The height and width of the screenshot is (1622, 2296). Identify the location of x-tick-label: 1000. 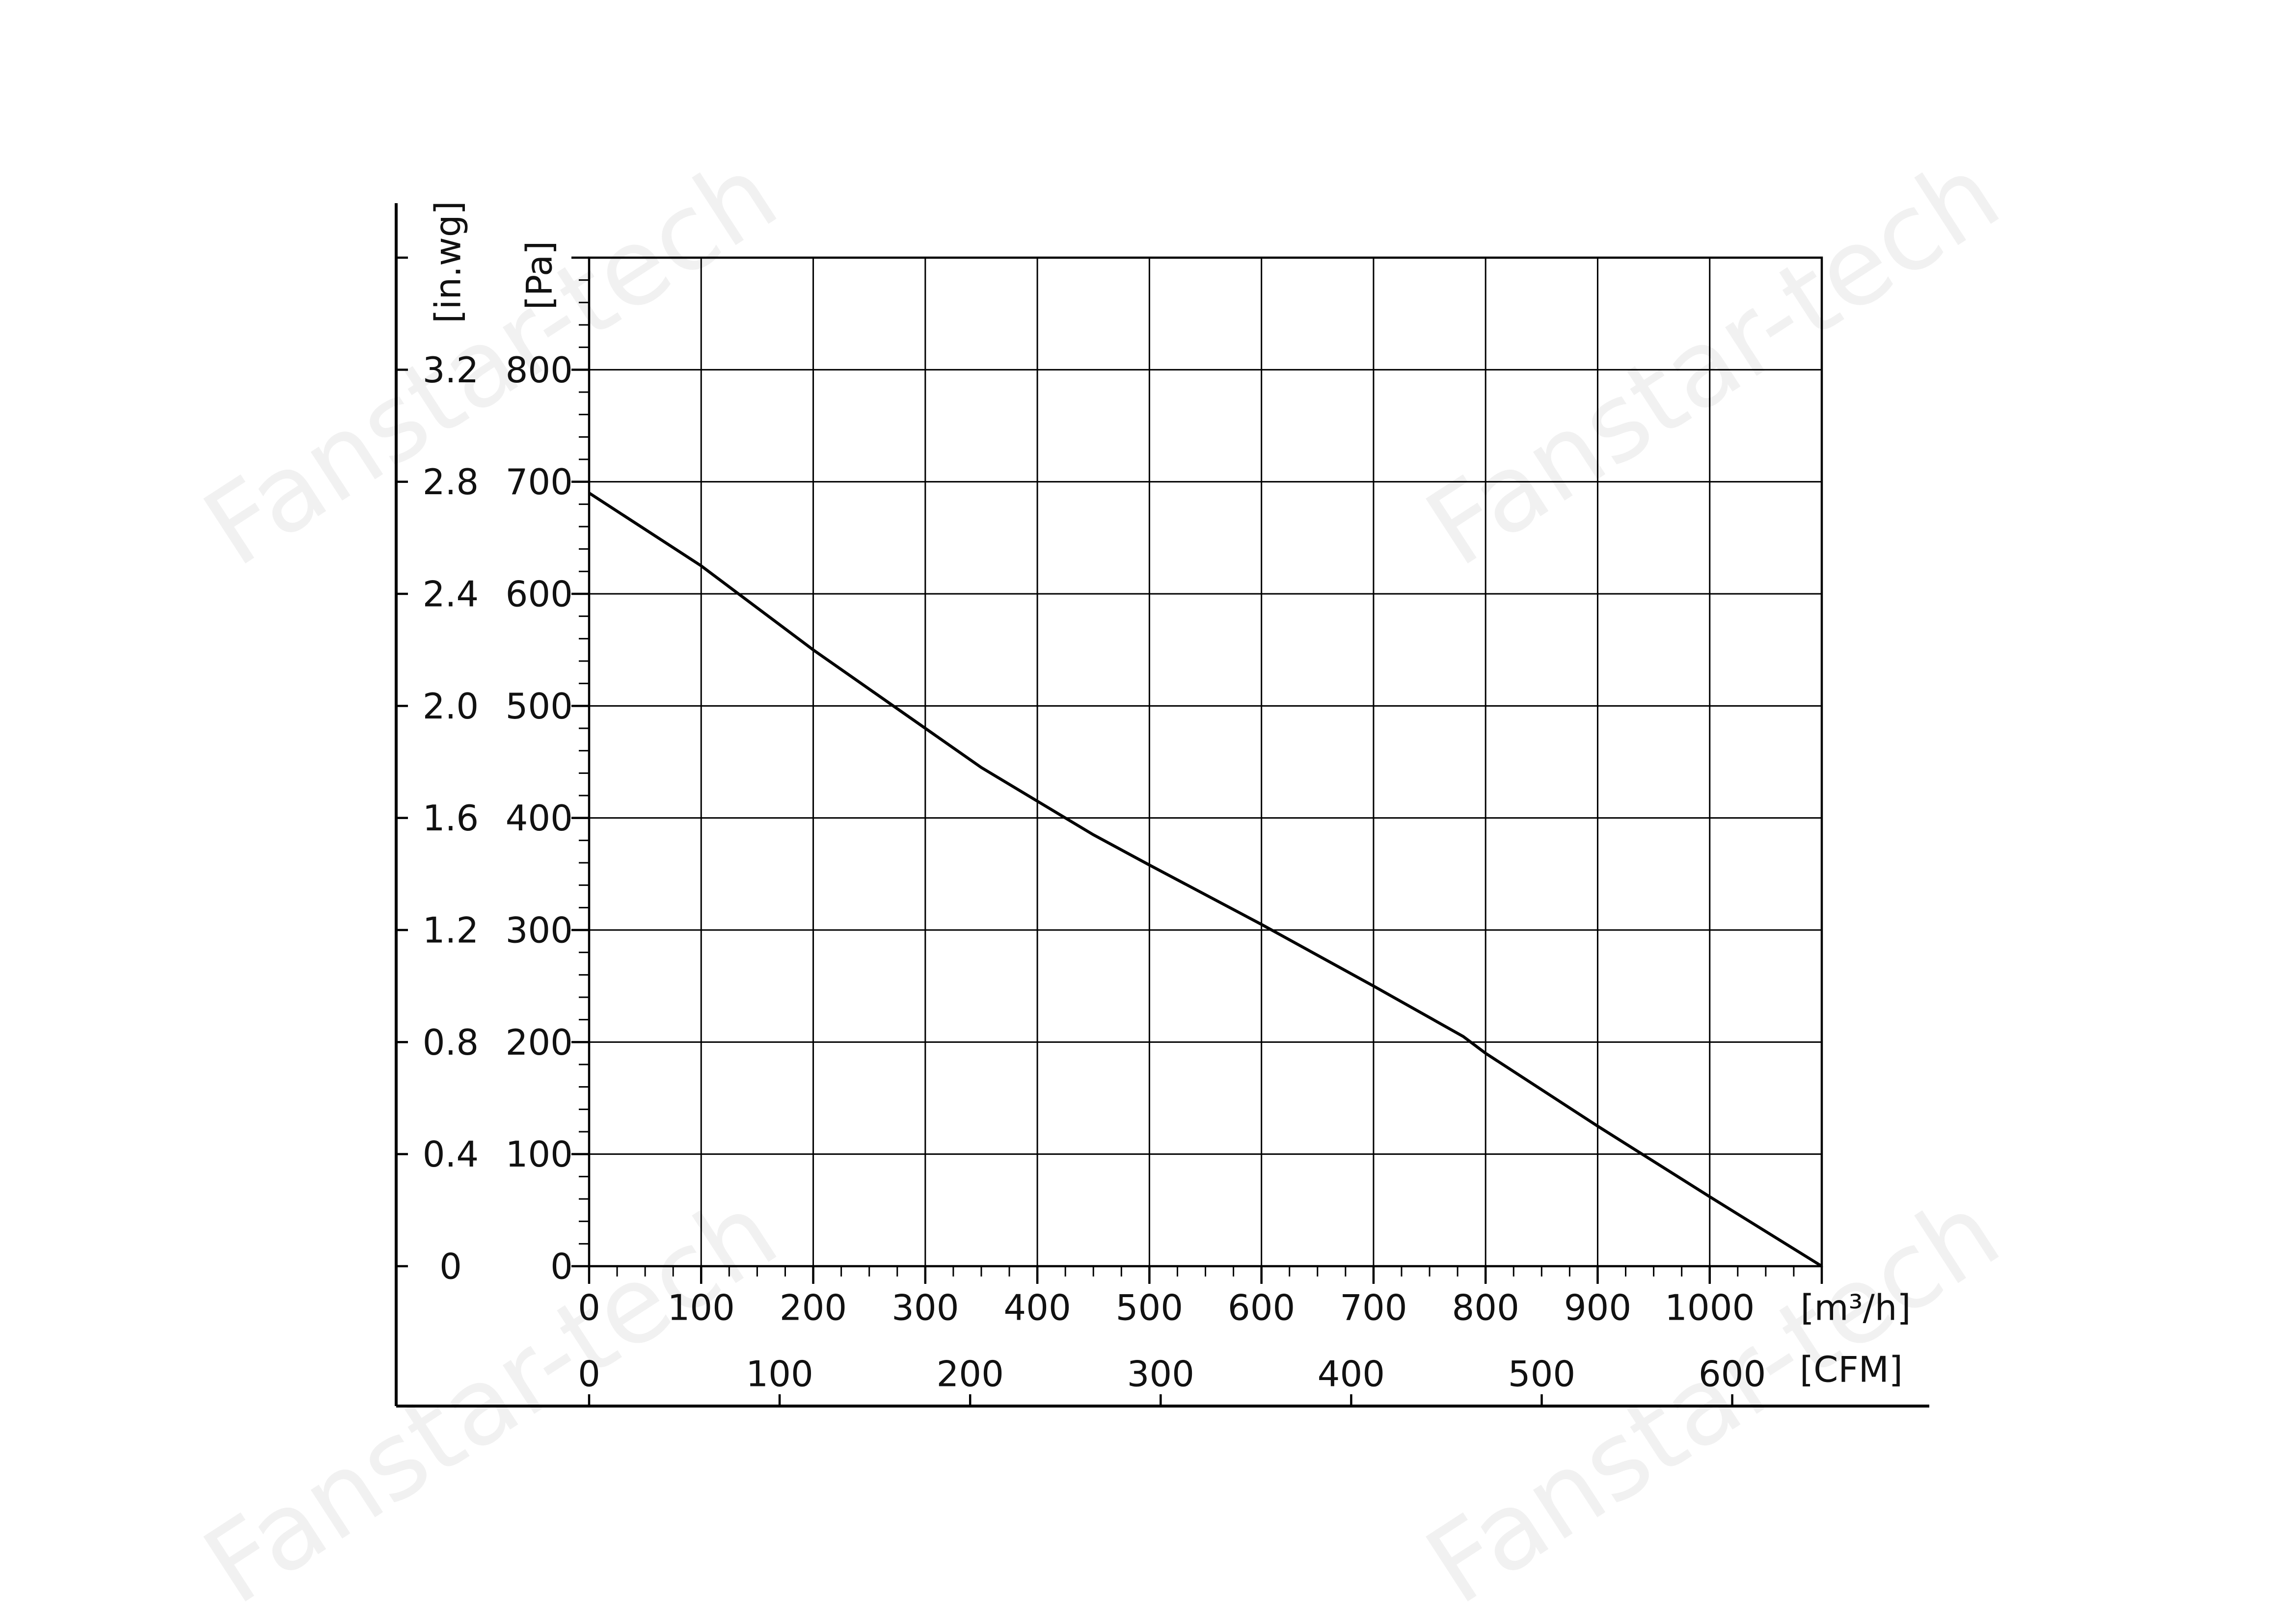
(1710, 1308).